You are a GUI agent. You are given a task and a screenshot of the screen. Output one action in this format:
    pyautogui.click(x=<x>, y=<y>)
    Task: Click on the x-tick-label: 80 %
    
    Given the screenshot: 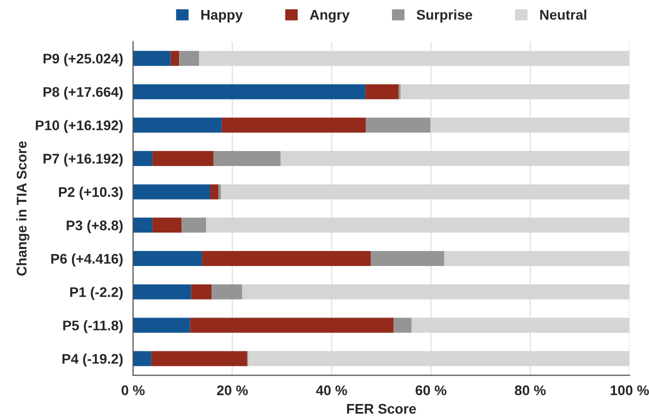 What is the action you would take?
    pyautogui.click(x=530, y=390)
    